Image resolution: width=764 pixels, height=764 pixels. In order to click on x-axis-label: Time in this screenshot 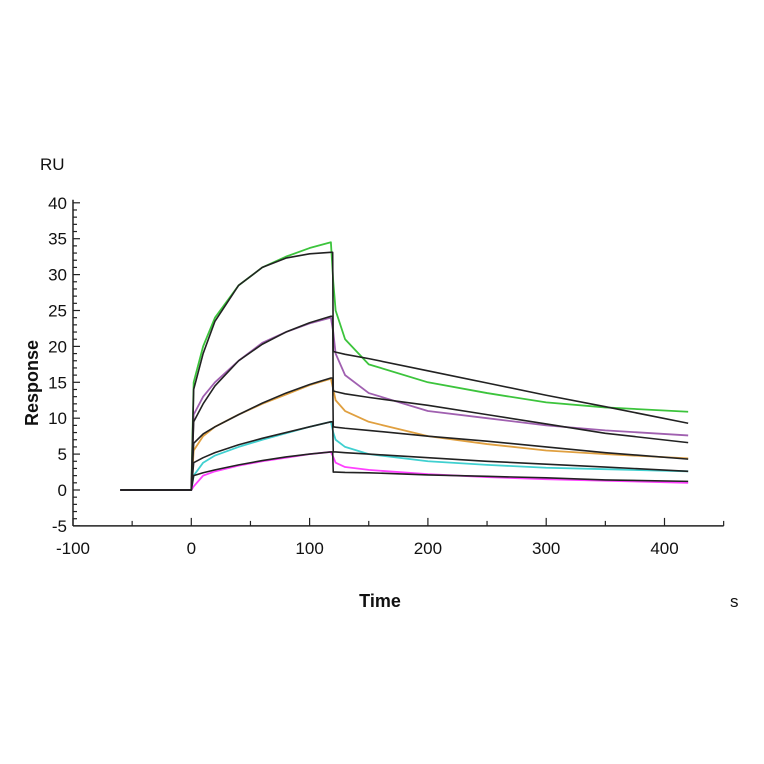, I will do `click(380, 601)`.